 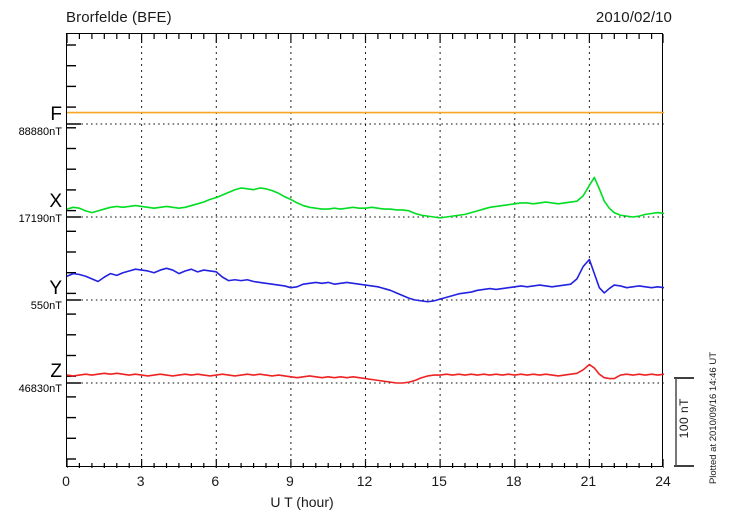 I want to click on plotted-timestamp: Plotted at 2010/09/16 14:46 UT, so click(x=713, y=418).